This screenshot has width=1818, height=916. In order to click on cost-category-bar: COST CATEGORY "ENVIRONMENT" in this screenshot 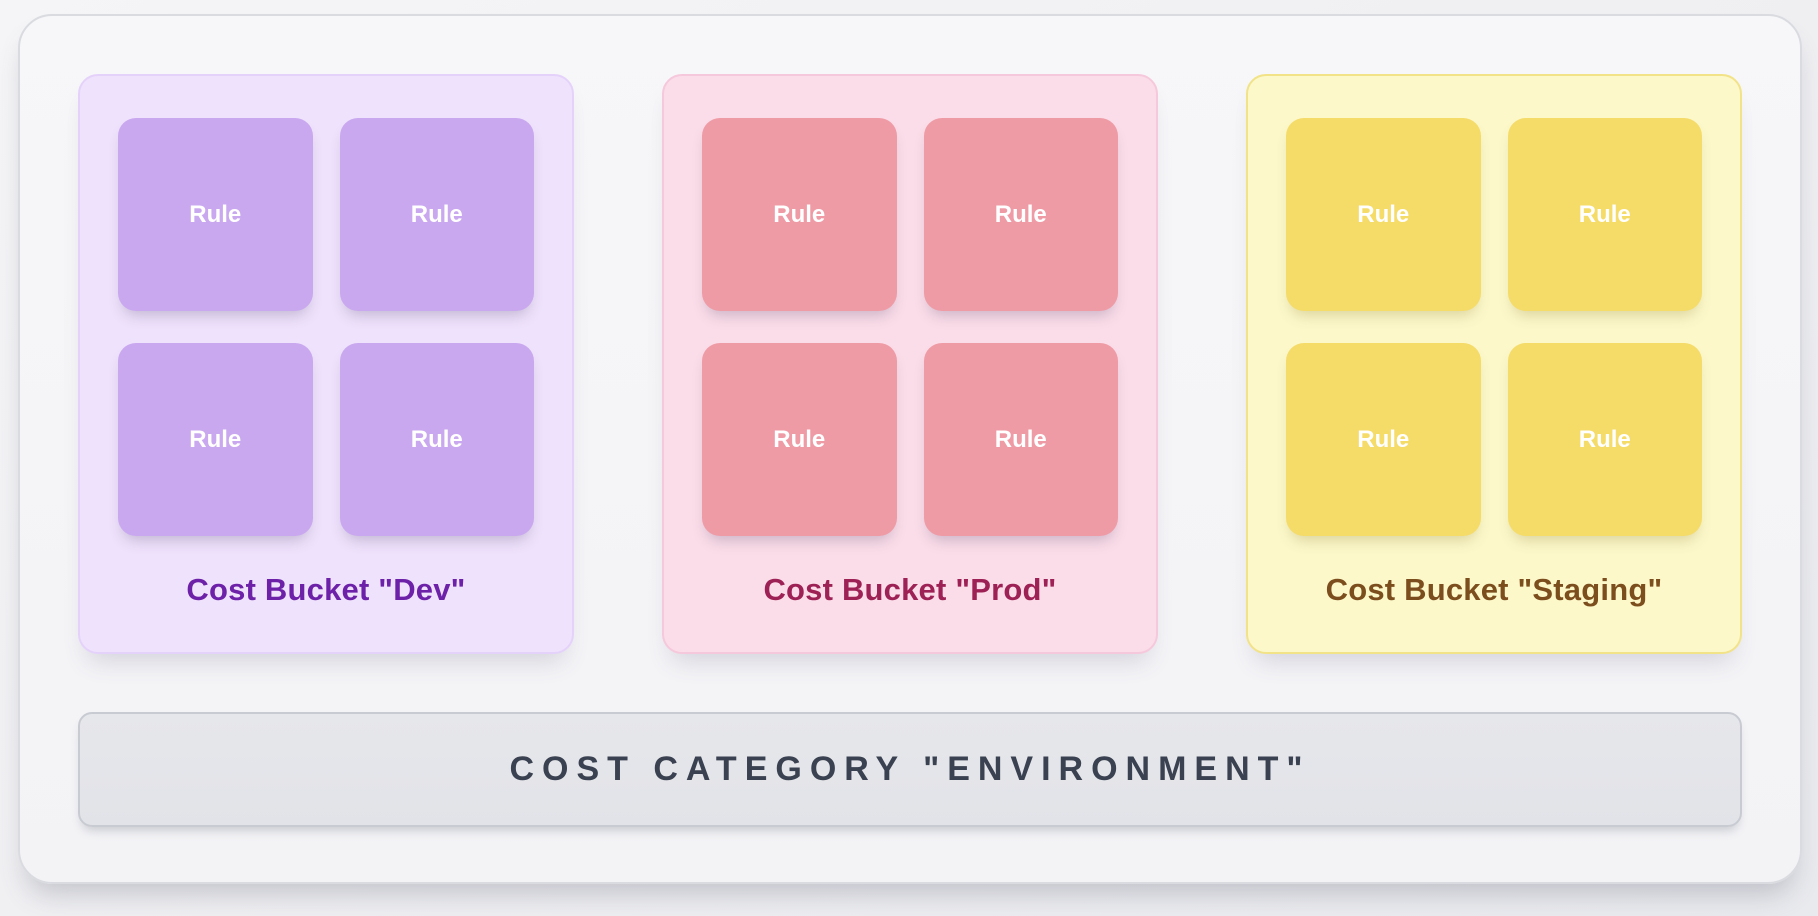, I will do `click(910, 769)`.